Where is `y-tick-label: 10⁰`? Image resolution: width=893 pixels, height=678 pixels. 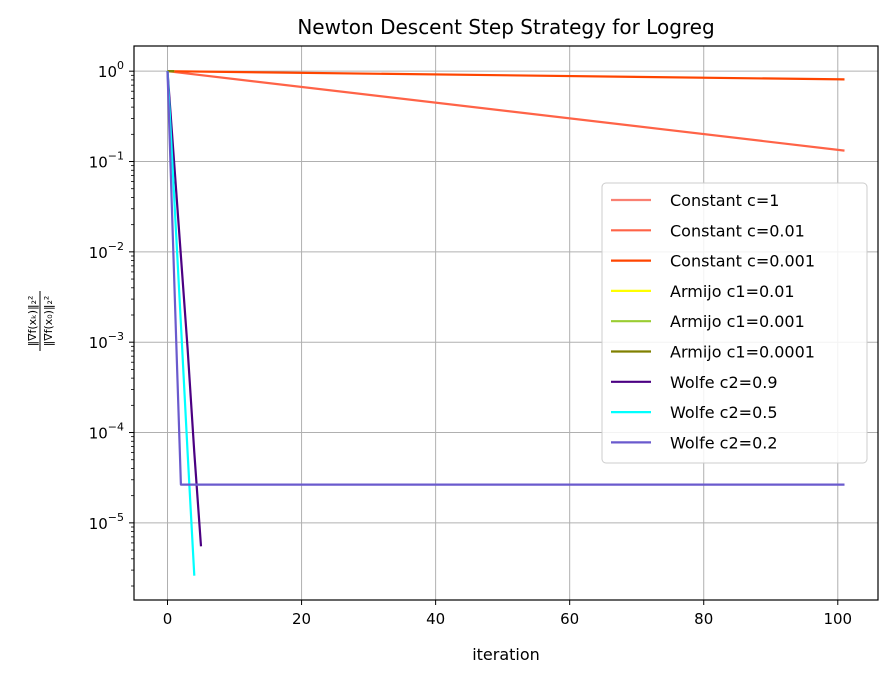 y-tick-label: 10⁰ is located at coordinates (111, 70).